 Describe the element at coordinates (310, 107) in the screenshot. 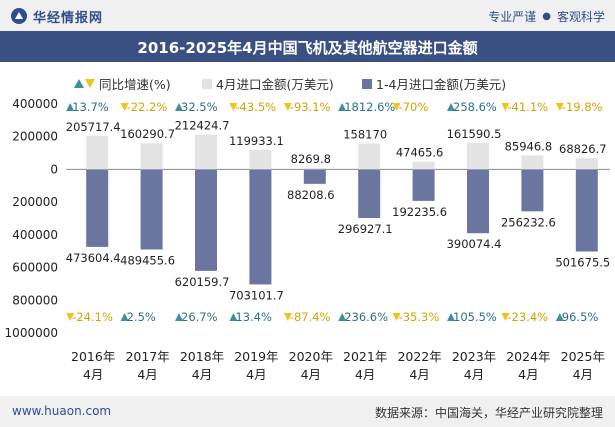

I see `growth-april-label: -93.1%` at that location.